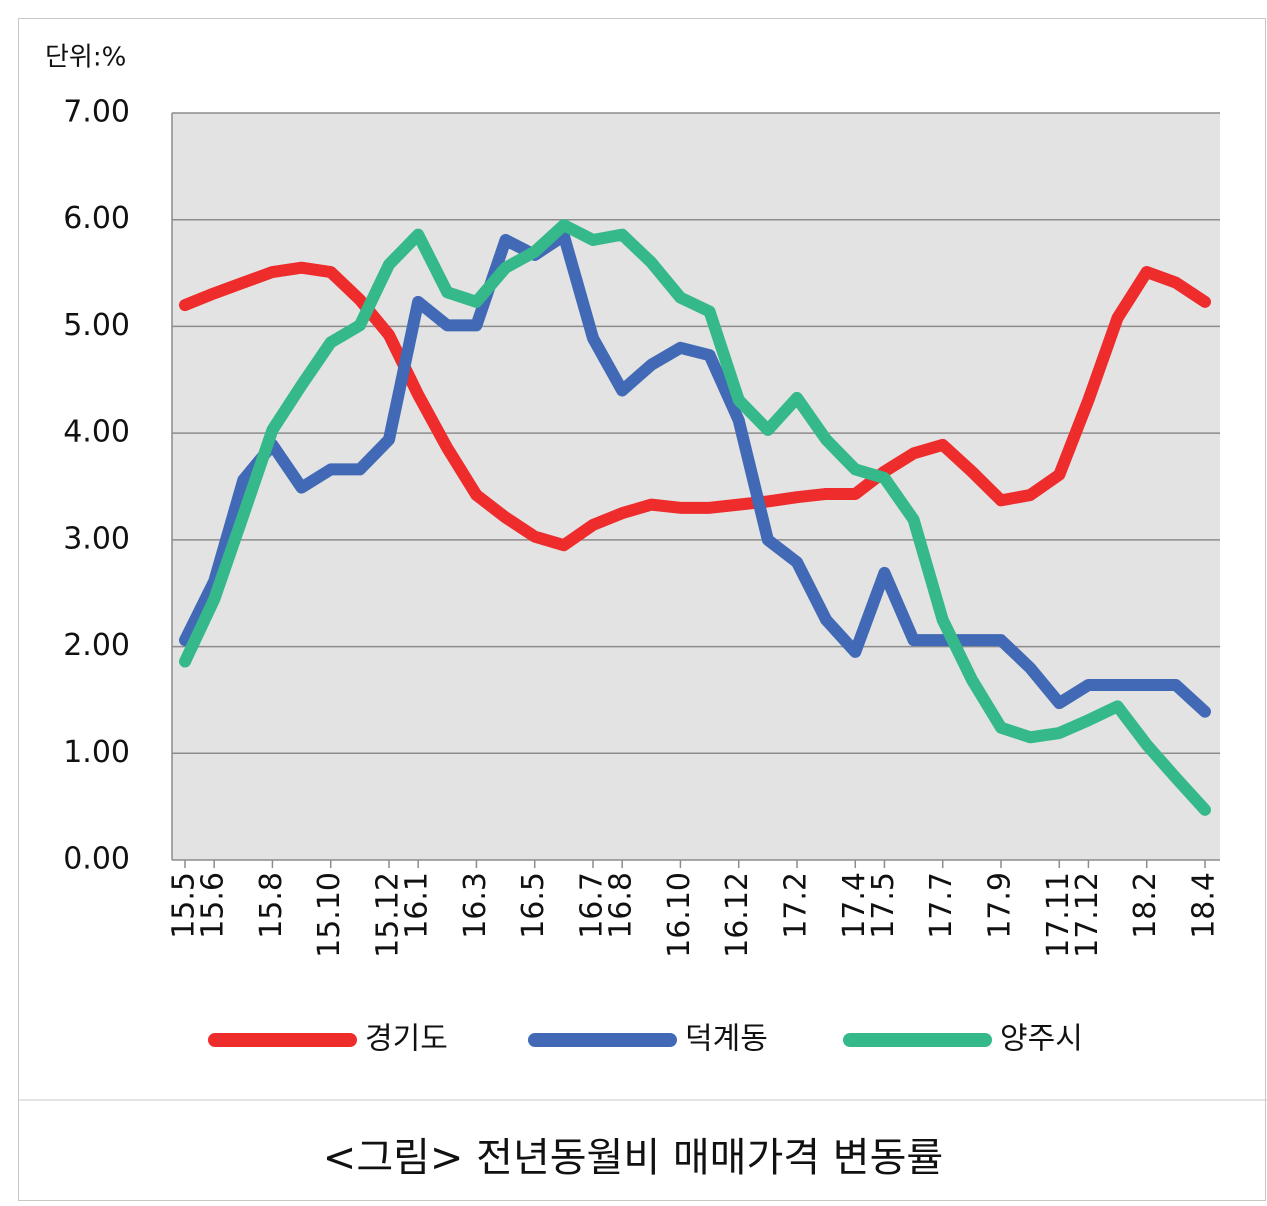 Image resolution: width=1267 pixels, height=1206 pixels. Describe the element at coordinates (1041, 1039) in the screenshot. I see `legend-label: 양주시` at that location.